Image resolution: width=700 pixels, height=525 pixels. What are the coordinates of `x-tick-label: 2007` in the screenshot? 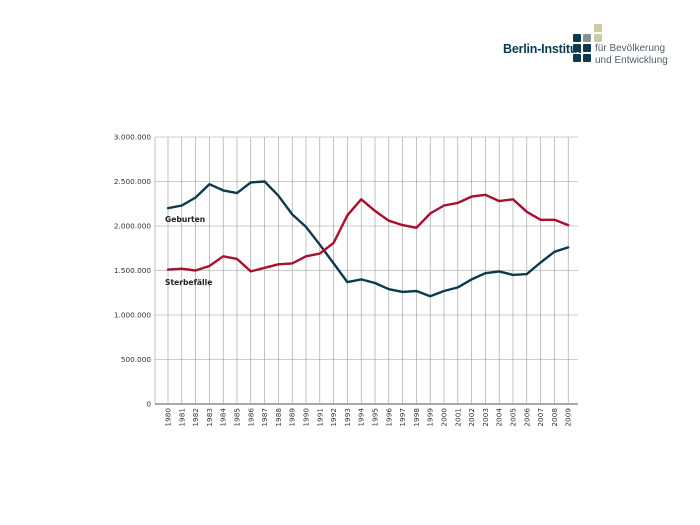 It's located at (540, 417).